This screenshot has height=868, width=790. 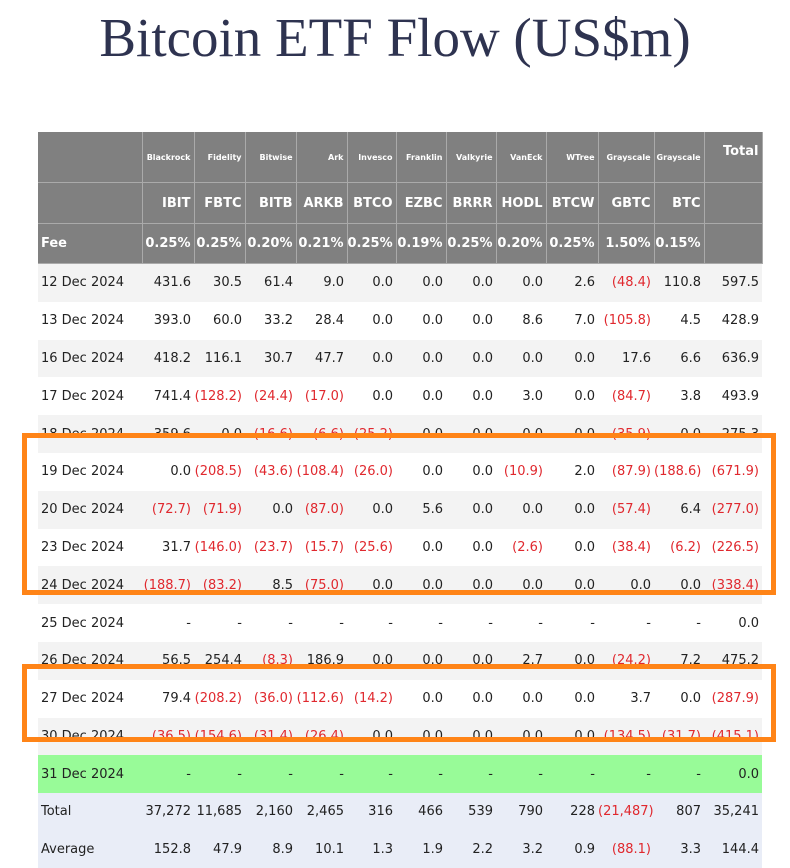 What do you see at coordinates (373, 472) in the screenshot?
I see `flow-value: (26.0)` at bounding box center [373, 472].